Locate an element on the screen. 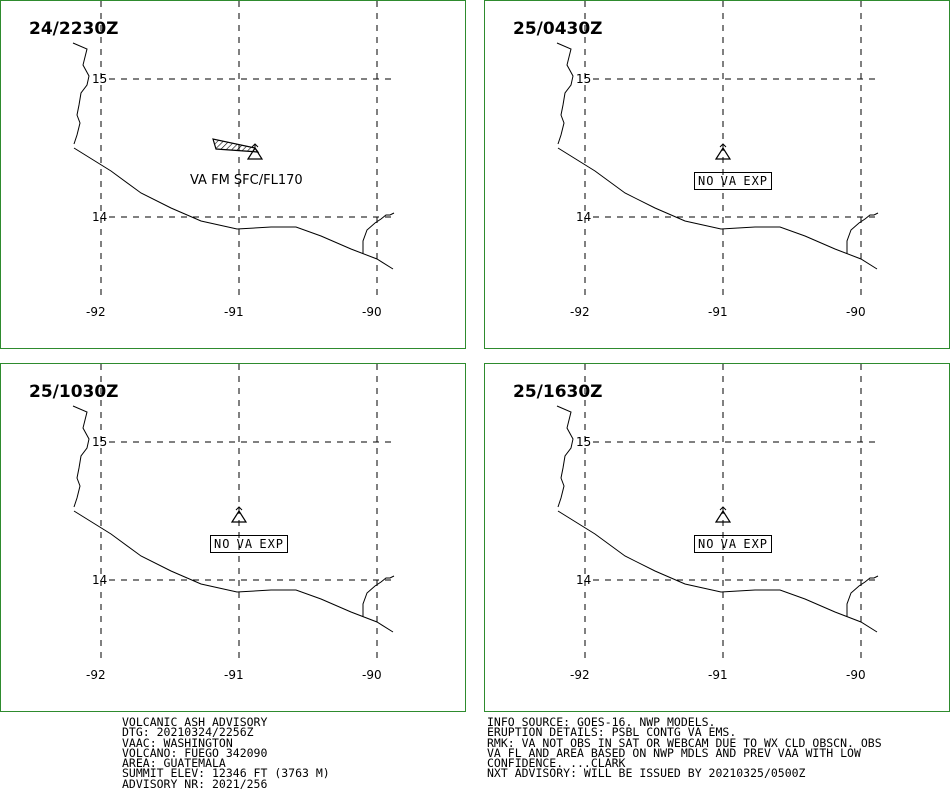  advisory-line: INFO SOURCE: GOES-16. NWP MODELS. is located at coordinates (601, 722).